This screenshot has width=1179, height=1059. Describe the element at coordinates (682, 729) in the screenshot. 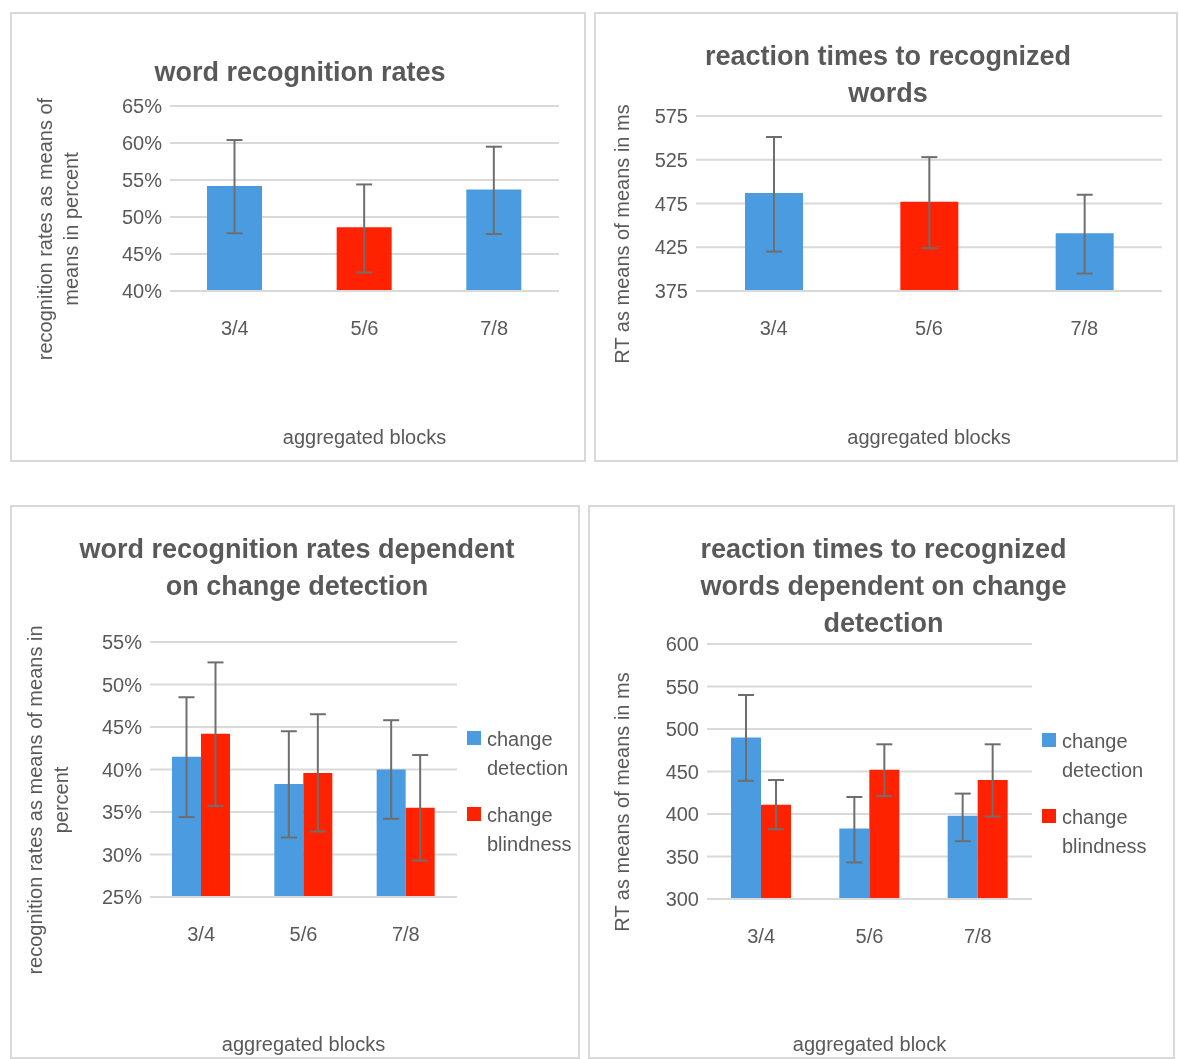

I see `y-tick-label: 500` at that location.